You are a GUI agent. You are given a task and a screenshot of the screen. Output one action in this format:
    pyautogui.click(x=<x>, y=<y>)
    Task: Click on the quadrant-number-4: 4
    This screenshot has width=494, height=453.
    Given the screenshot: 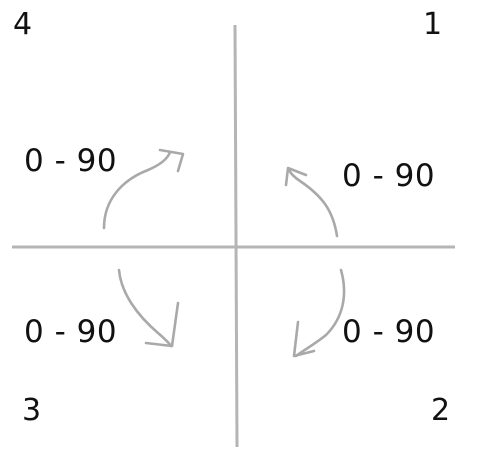 What is the action you would take?
    pyautogui.click(x=23, y=24)
    